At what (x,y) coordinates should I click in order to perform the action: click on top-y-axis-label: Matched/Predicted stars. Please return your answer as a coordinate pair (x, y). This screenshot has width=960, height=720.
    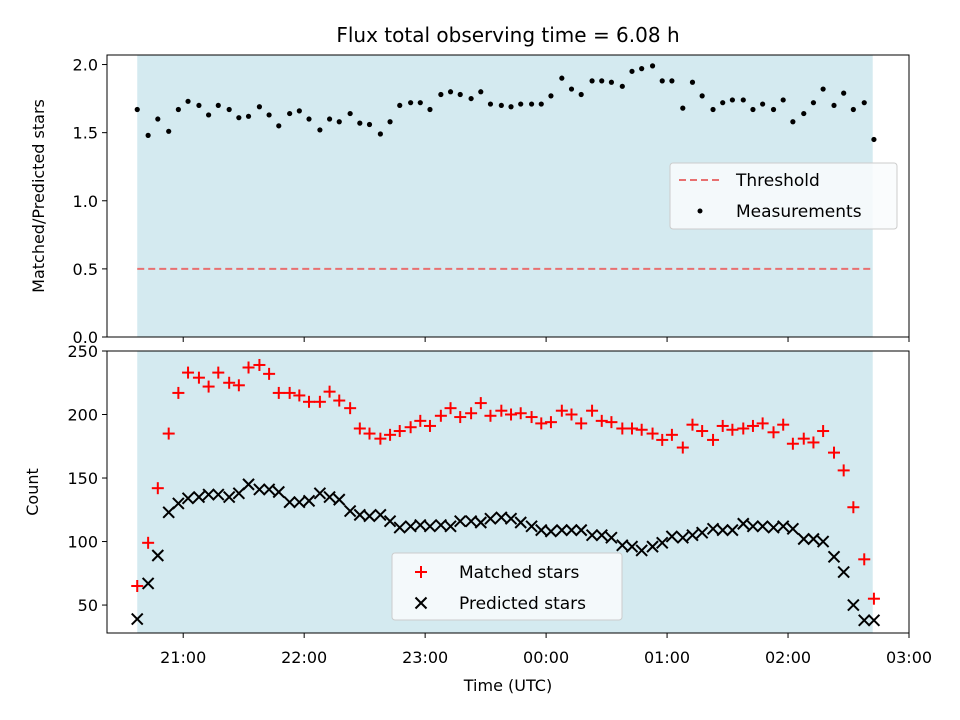
    Looking at the image, I should click on (38, 196).